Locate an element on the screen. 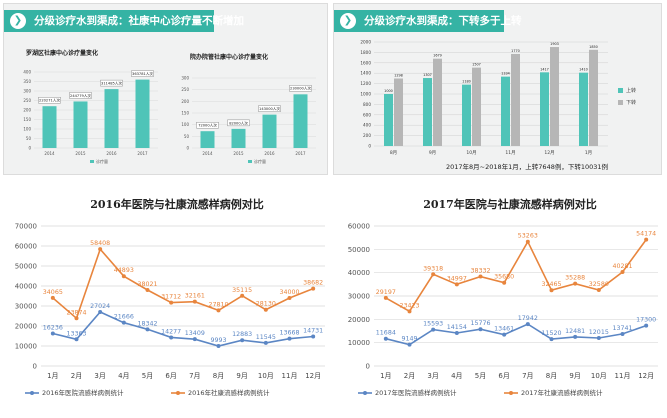  chart-subtitle-luohu: 罗湖区社康中心诊疗量变化 is located at coordinates (62, 53).